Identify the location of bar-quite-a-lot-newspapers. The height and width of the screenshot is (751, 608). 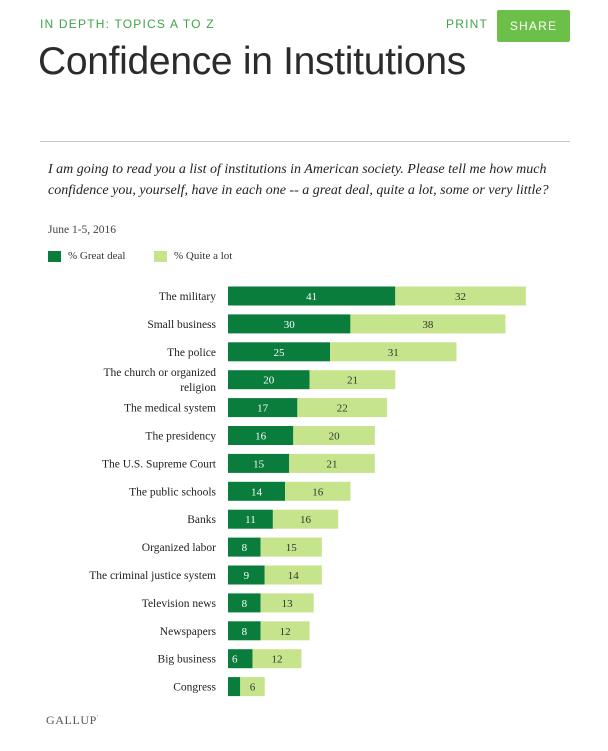
(285, 631).